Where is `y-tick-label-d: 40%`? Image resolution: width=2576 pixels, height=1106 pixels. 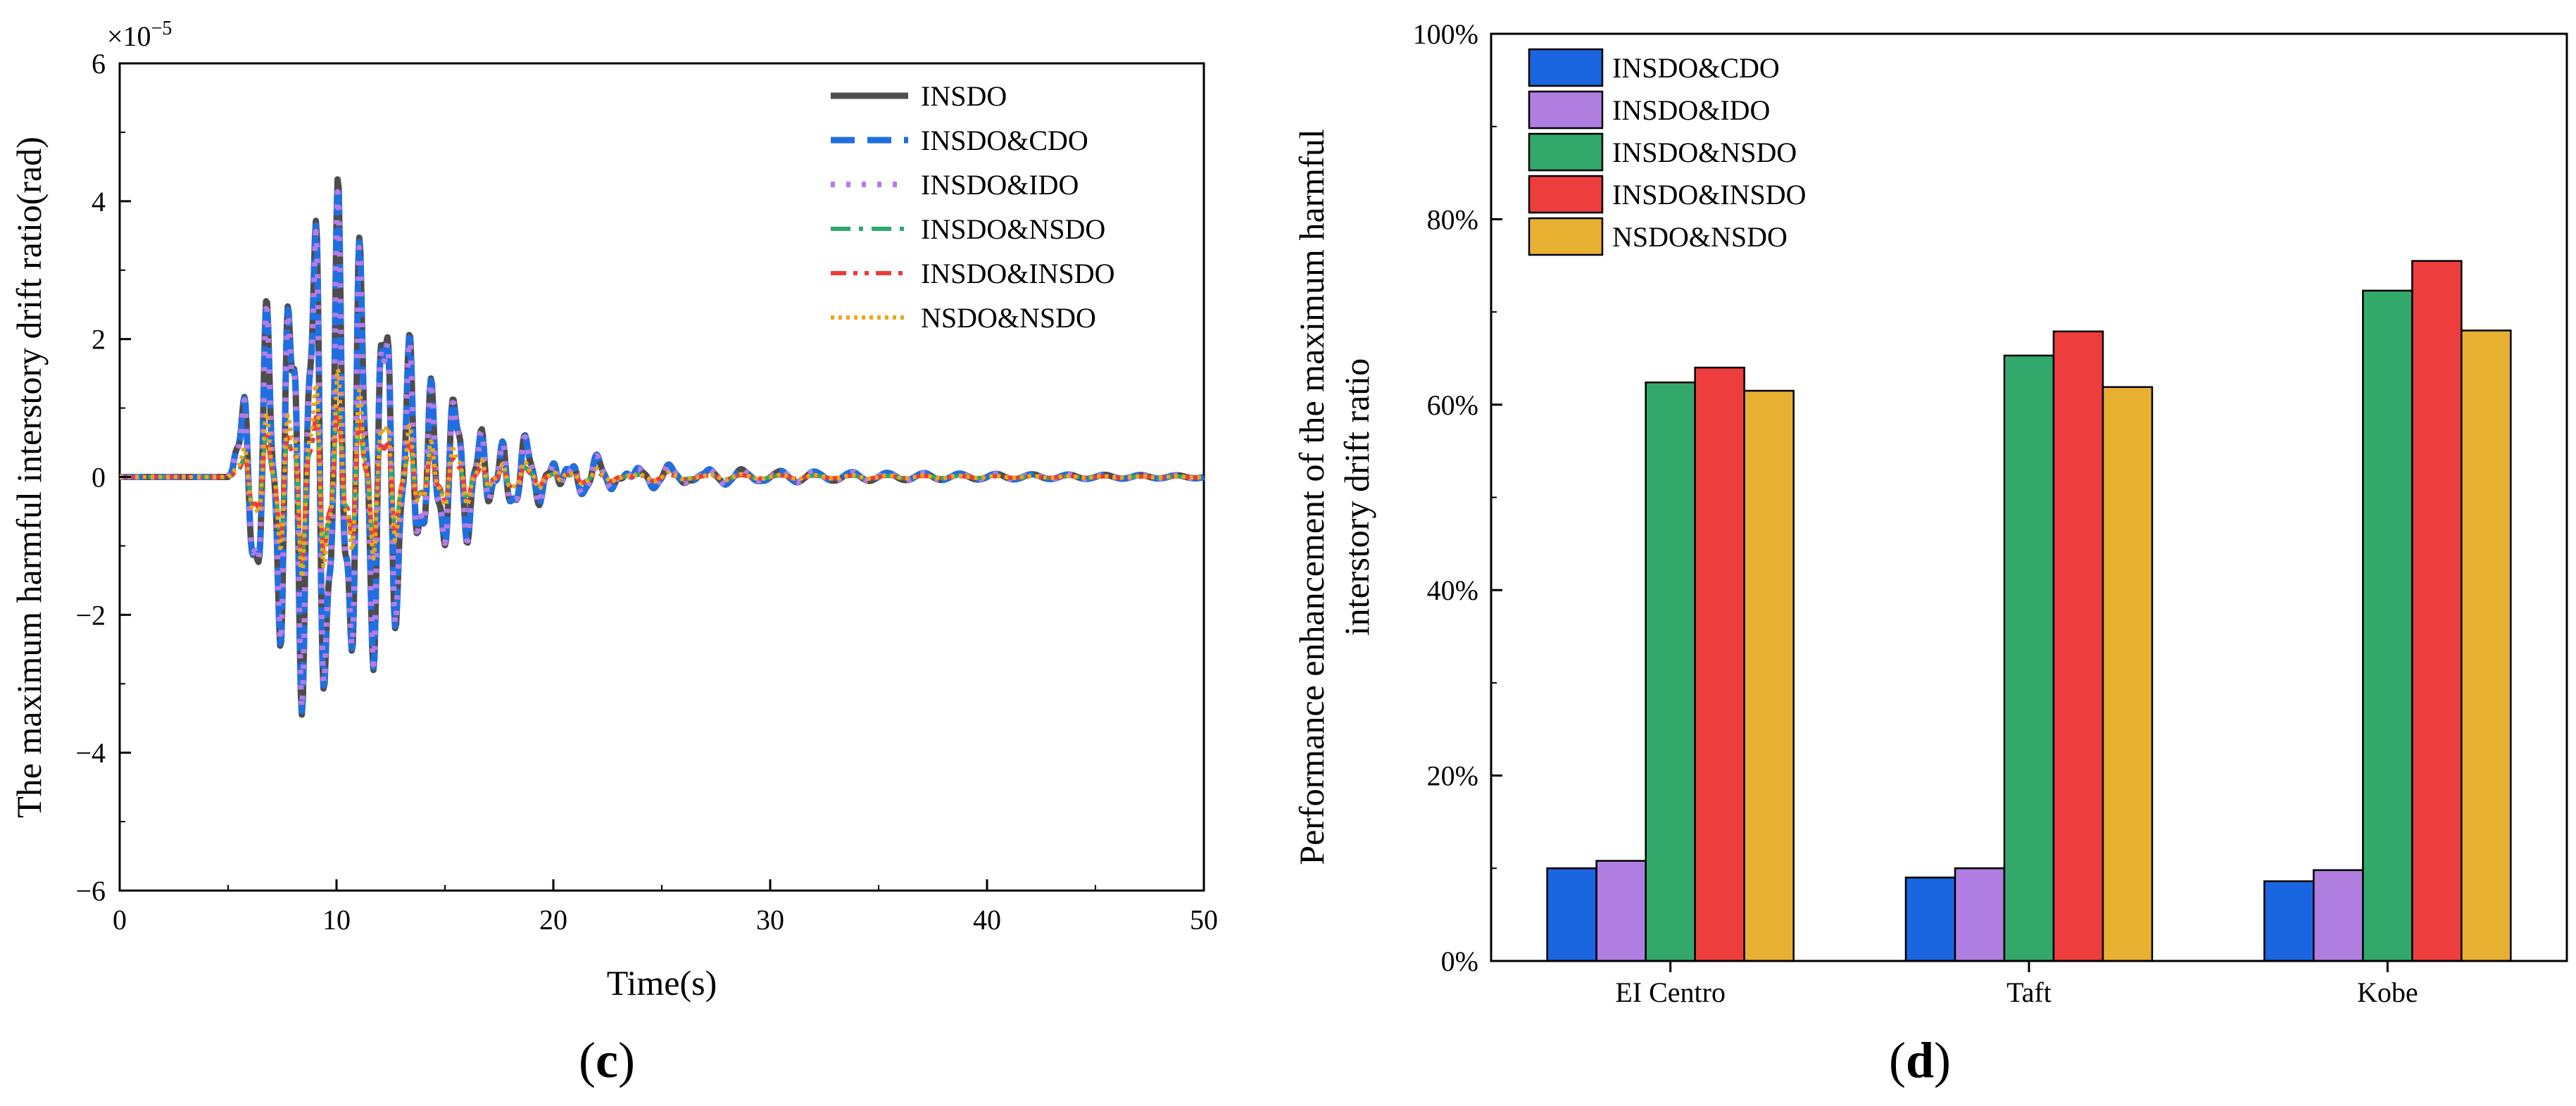
y-tick-label-d: 40% is located at coordinates (1453, 590).